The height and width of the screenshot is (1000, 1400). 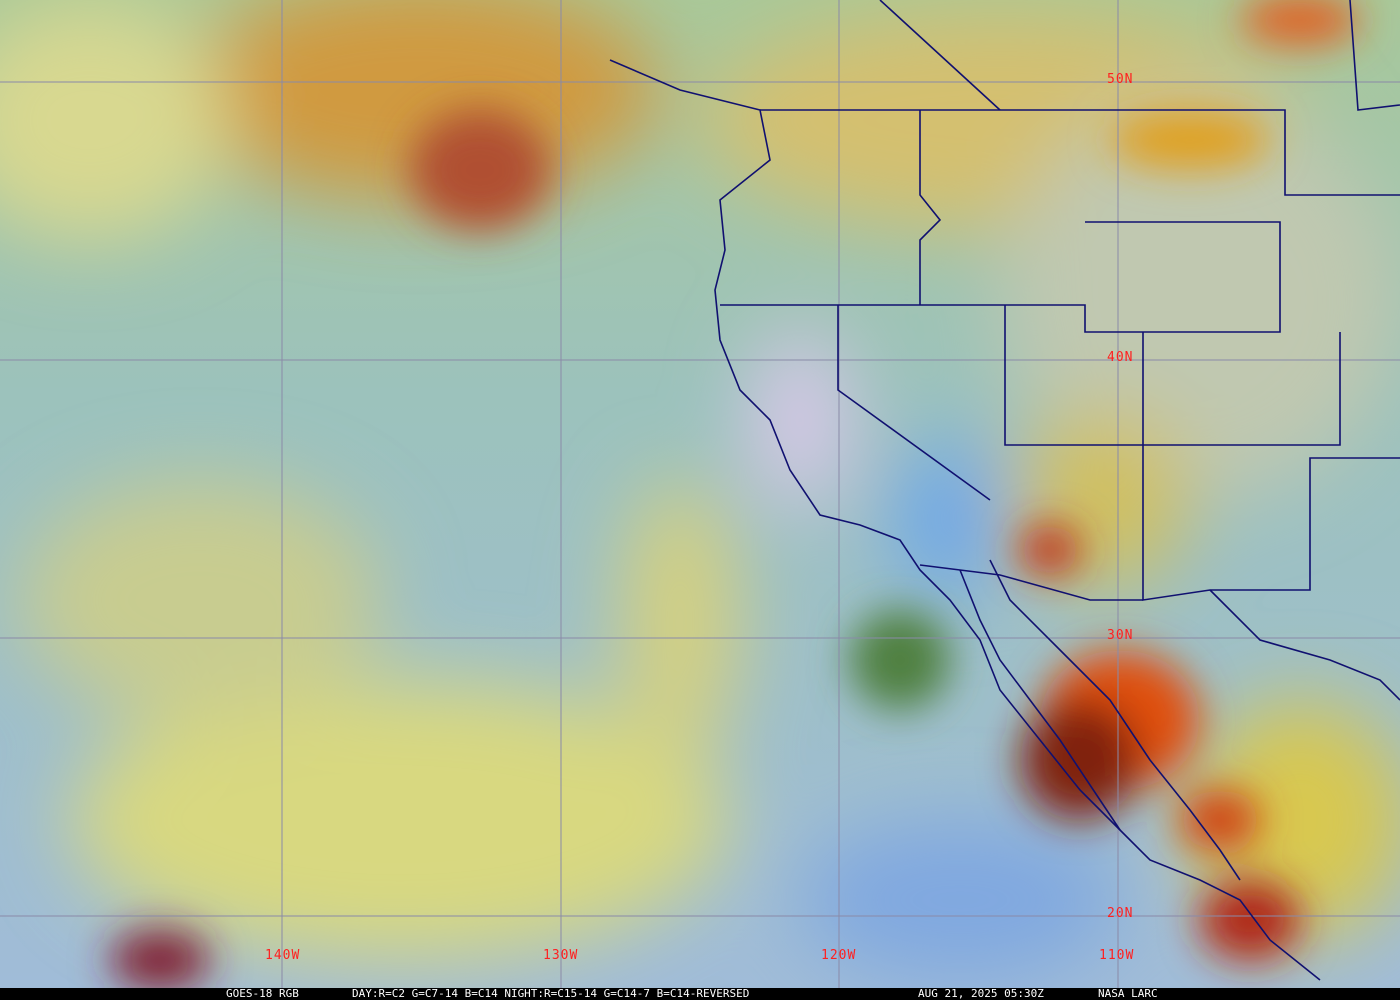 I want to click on caption-product: GOES-18 RGB, so click(x=262, y=993).